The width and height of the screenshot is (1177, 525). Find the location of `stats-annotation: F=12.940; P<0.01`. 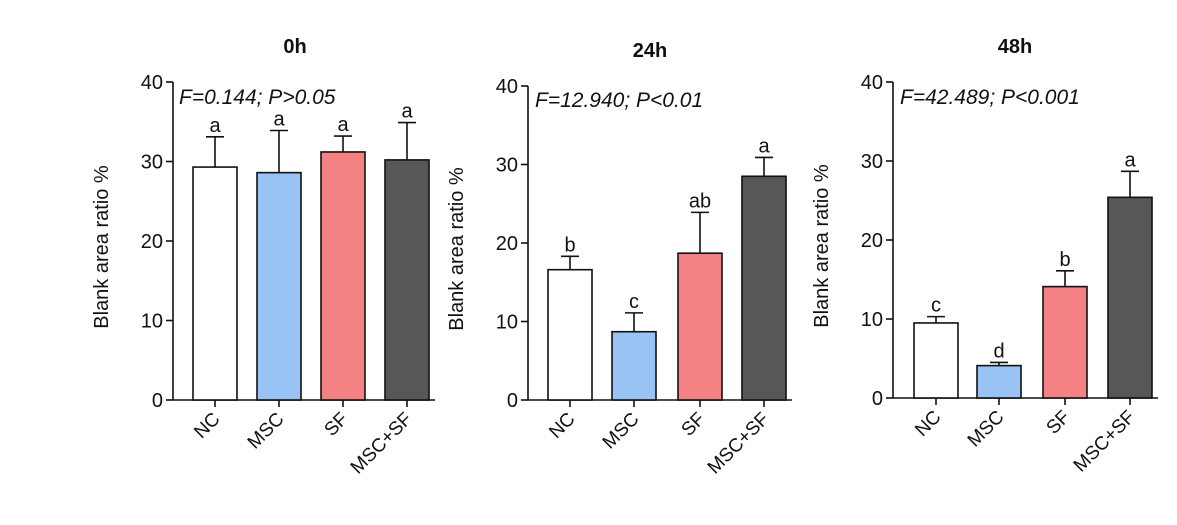

stats-annotation: F=12.940; P<0.01 is located at coordinates (619, 100).